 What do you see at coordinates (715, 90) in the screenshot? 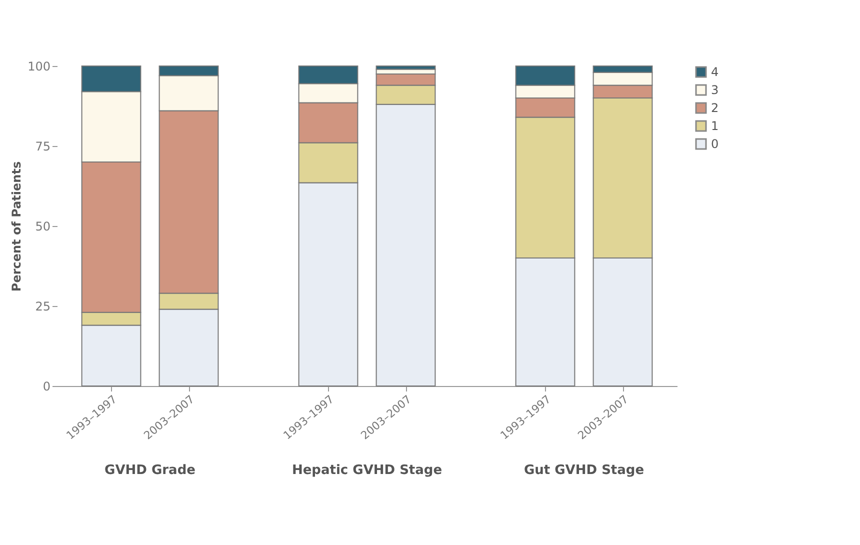
I see `legend-label: 3` at bounding box center [715, 90].